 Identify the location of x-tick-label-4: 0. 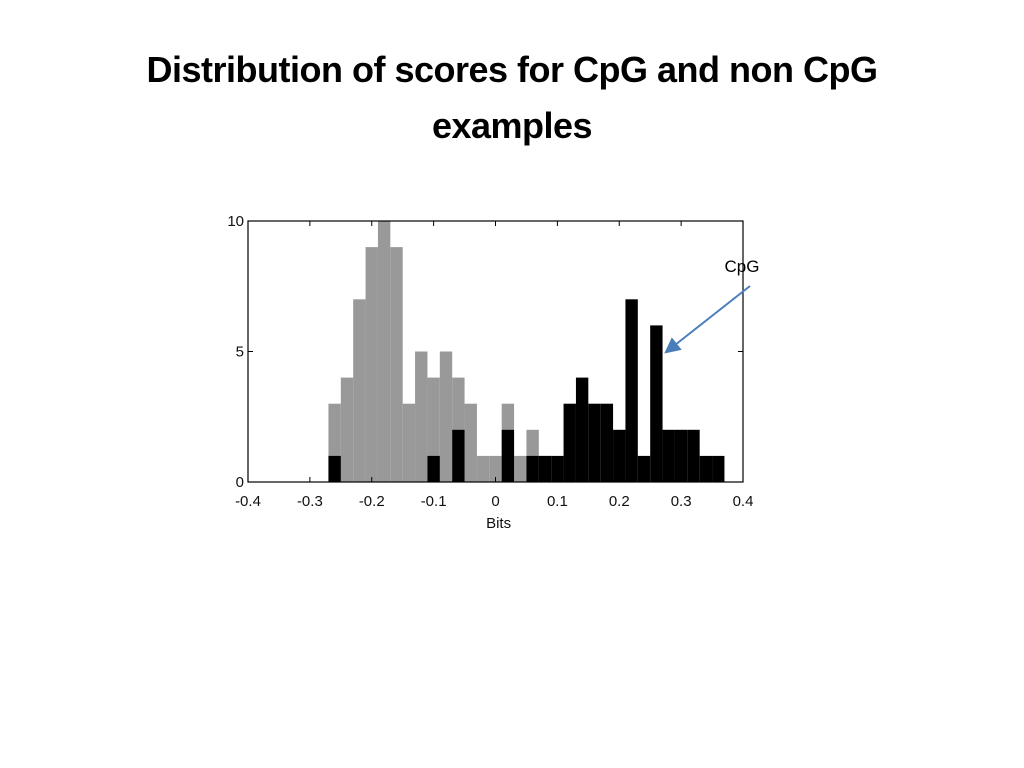
(495, 501).